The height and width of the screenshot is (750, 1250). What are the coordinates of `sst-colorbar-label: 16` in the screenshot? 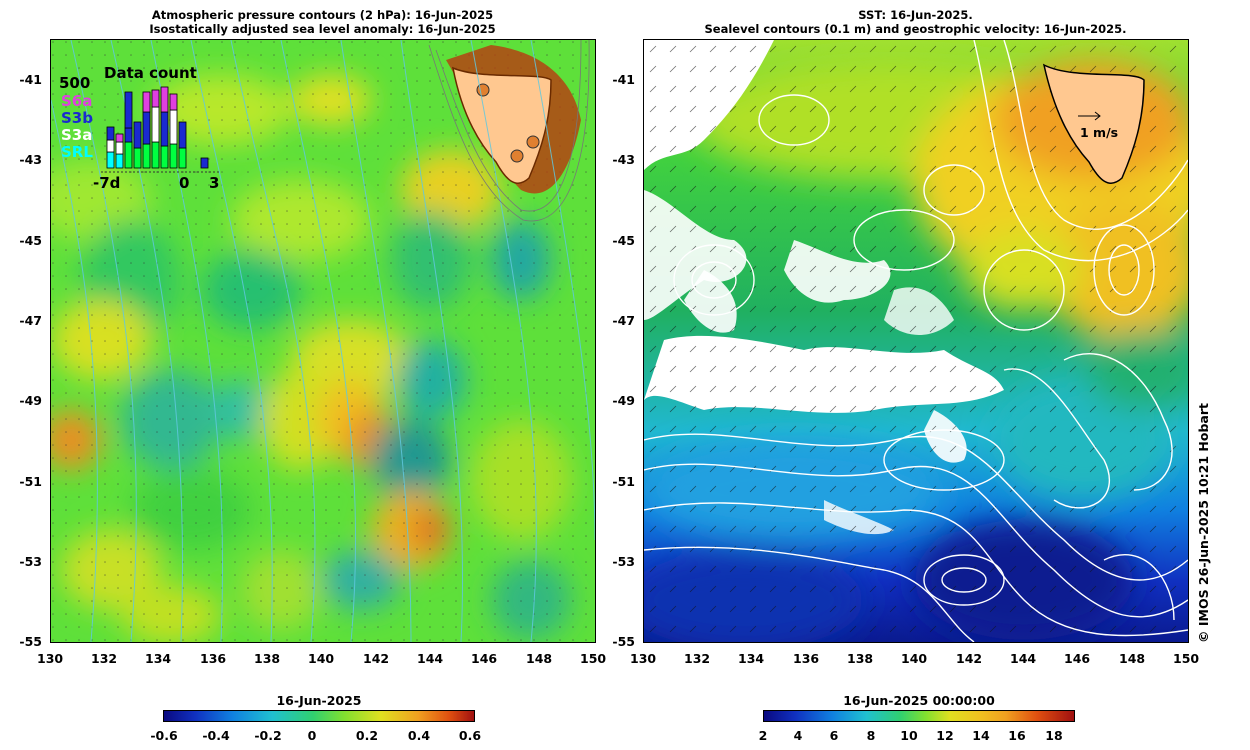 It's located at (1017, 735).